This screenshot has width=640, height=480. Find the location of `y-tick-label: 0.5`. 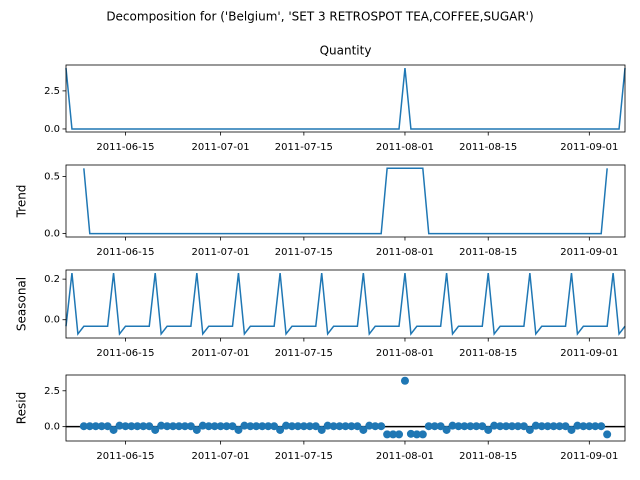

y-tick-label: 0.5 is located at coordinates (52, 176).